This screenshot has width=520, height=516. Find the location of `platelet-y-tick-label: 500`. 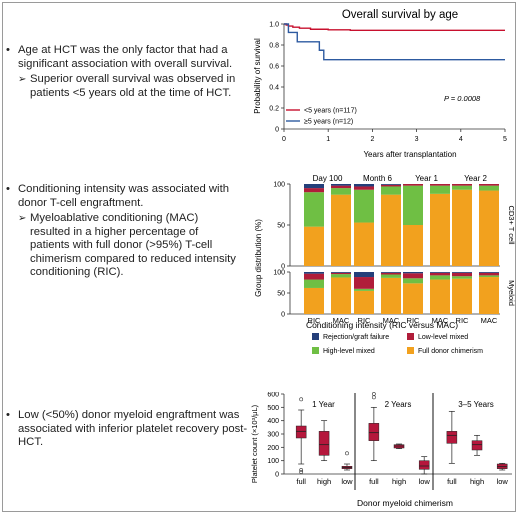

platelet-y-tick-label: 500 is located at coordinates (273, 408).